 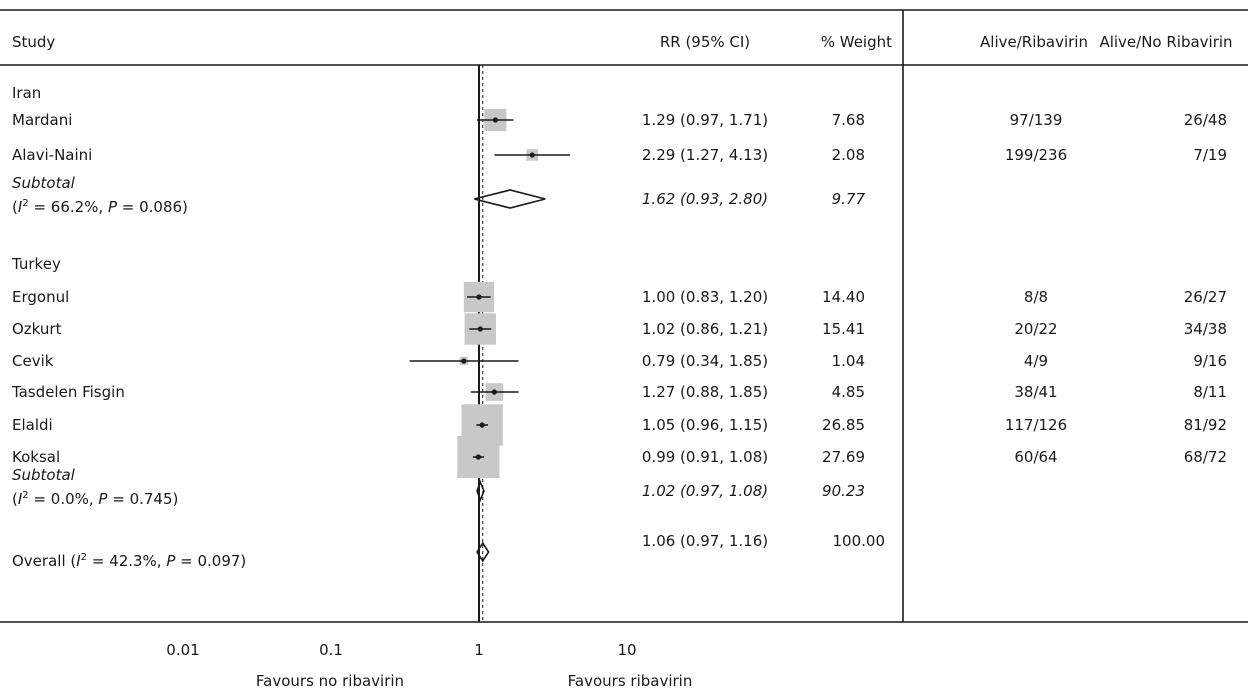 What do you see at coordinates (36, 457) in the screenshot?
I see `study-label-koksal: Koksal` at bounding box center [36, 457].